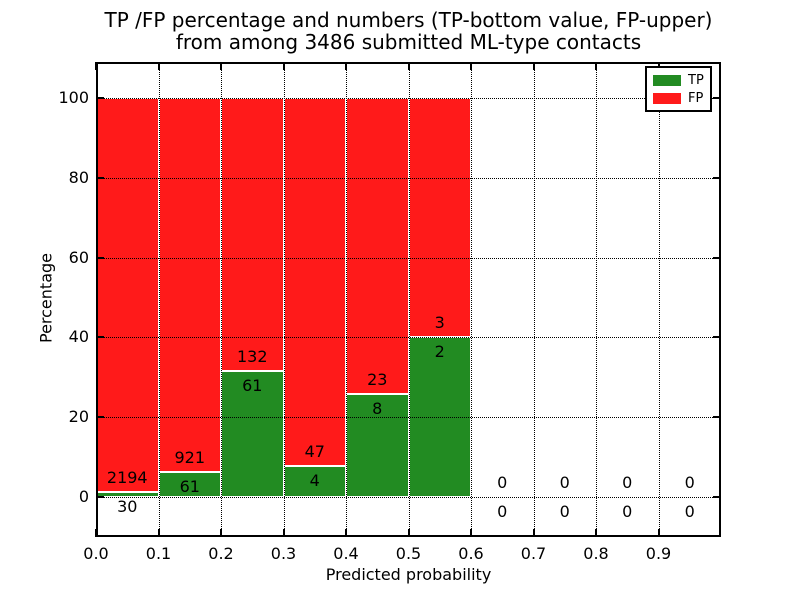 This screenshot has height=600, width=800. I want to click on x-tick-label: 0.0, so click(96, 553).